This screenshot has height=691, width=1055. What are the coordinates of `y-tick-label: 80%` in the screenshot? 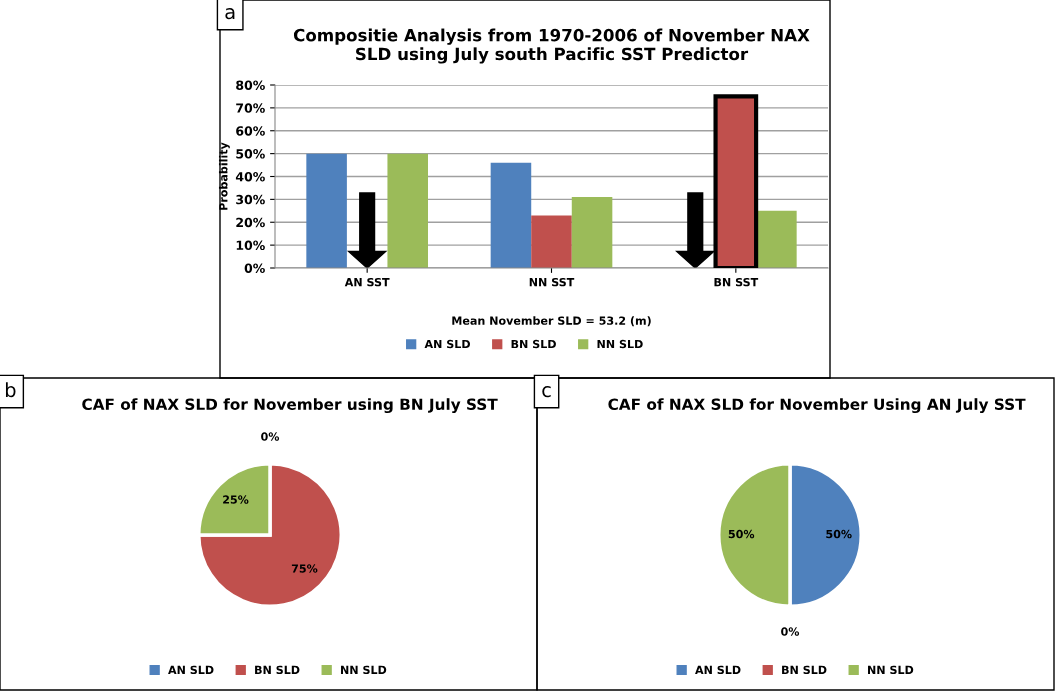 It's located at (250, 85).